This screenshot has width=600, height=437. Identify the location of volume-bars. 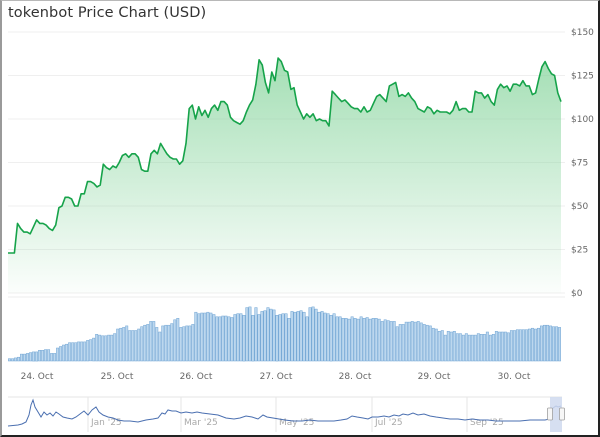
(284, 334).